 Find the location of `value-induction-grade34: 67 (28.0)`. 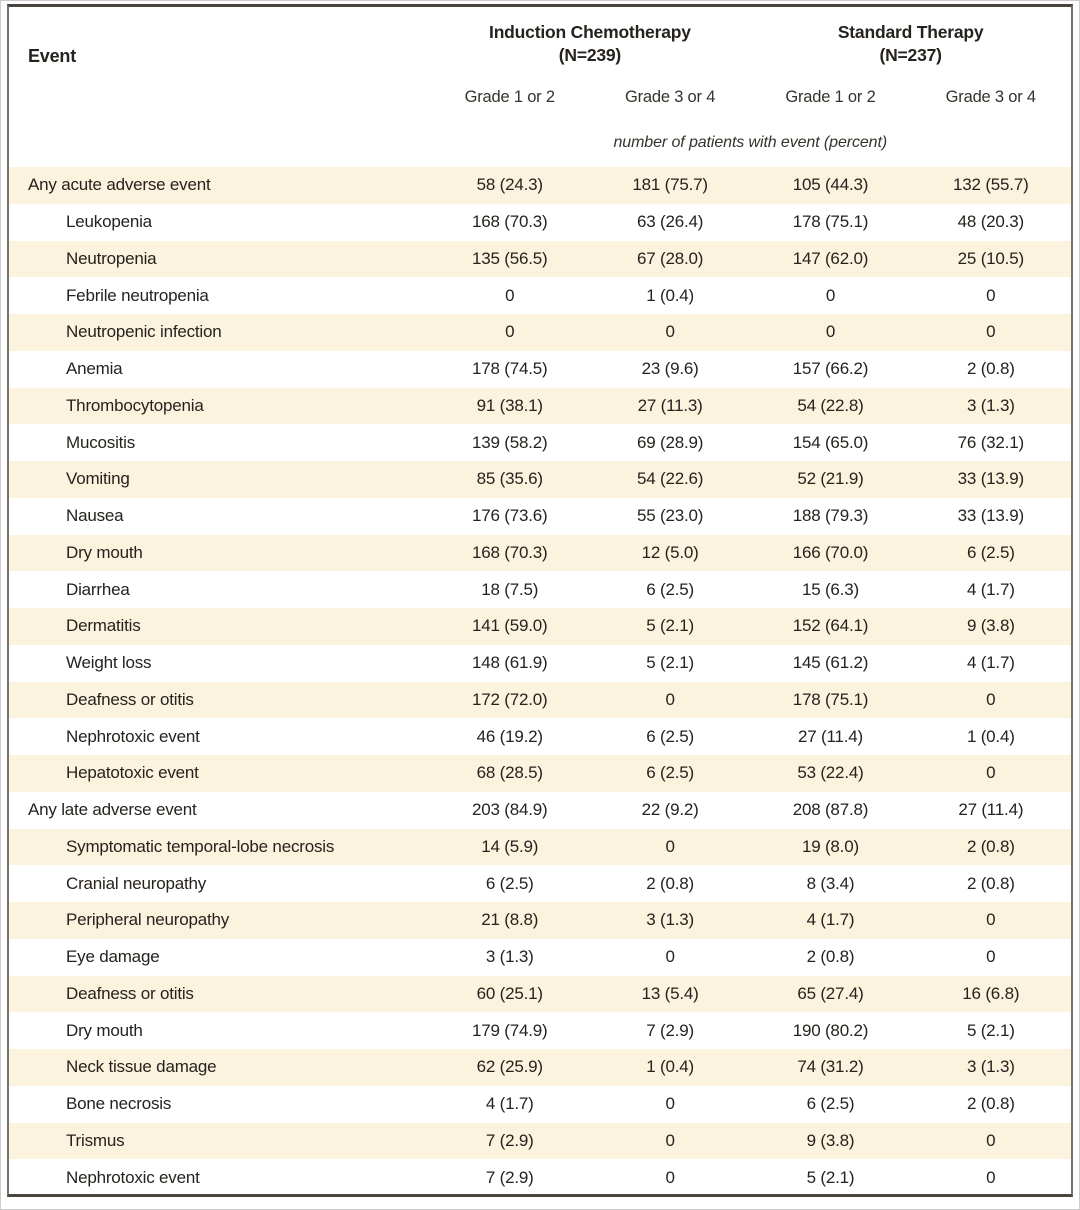

value-induction-grade34: 67 (28.0) is located at coordinates (670, 258).